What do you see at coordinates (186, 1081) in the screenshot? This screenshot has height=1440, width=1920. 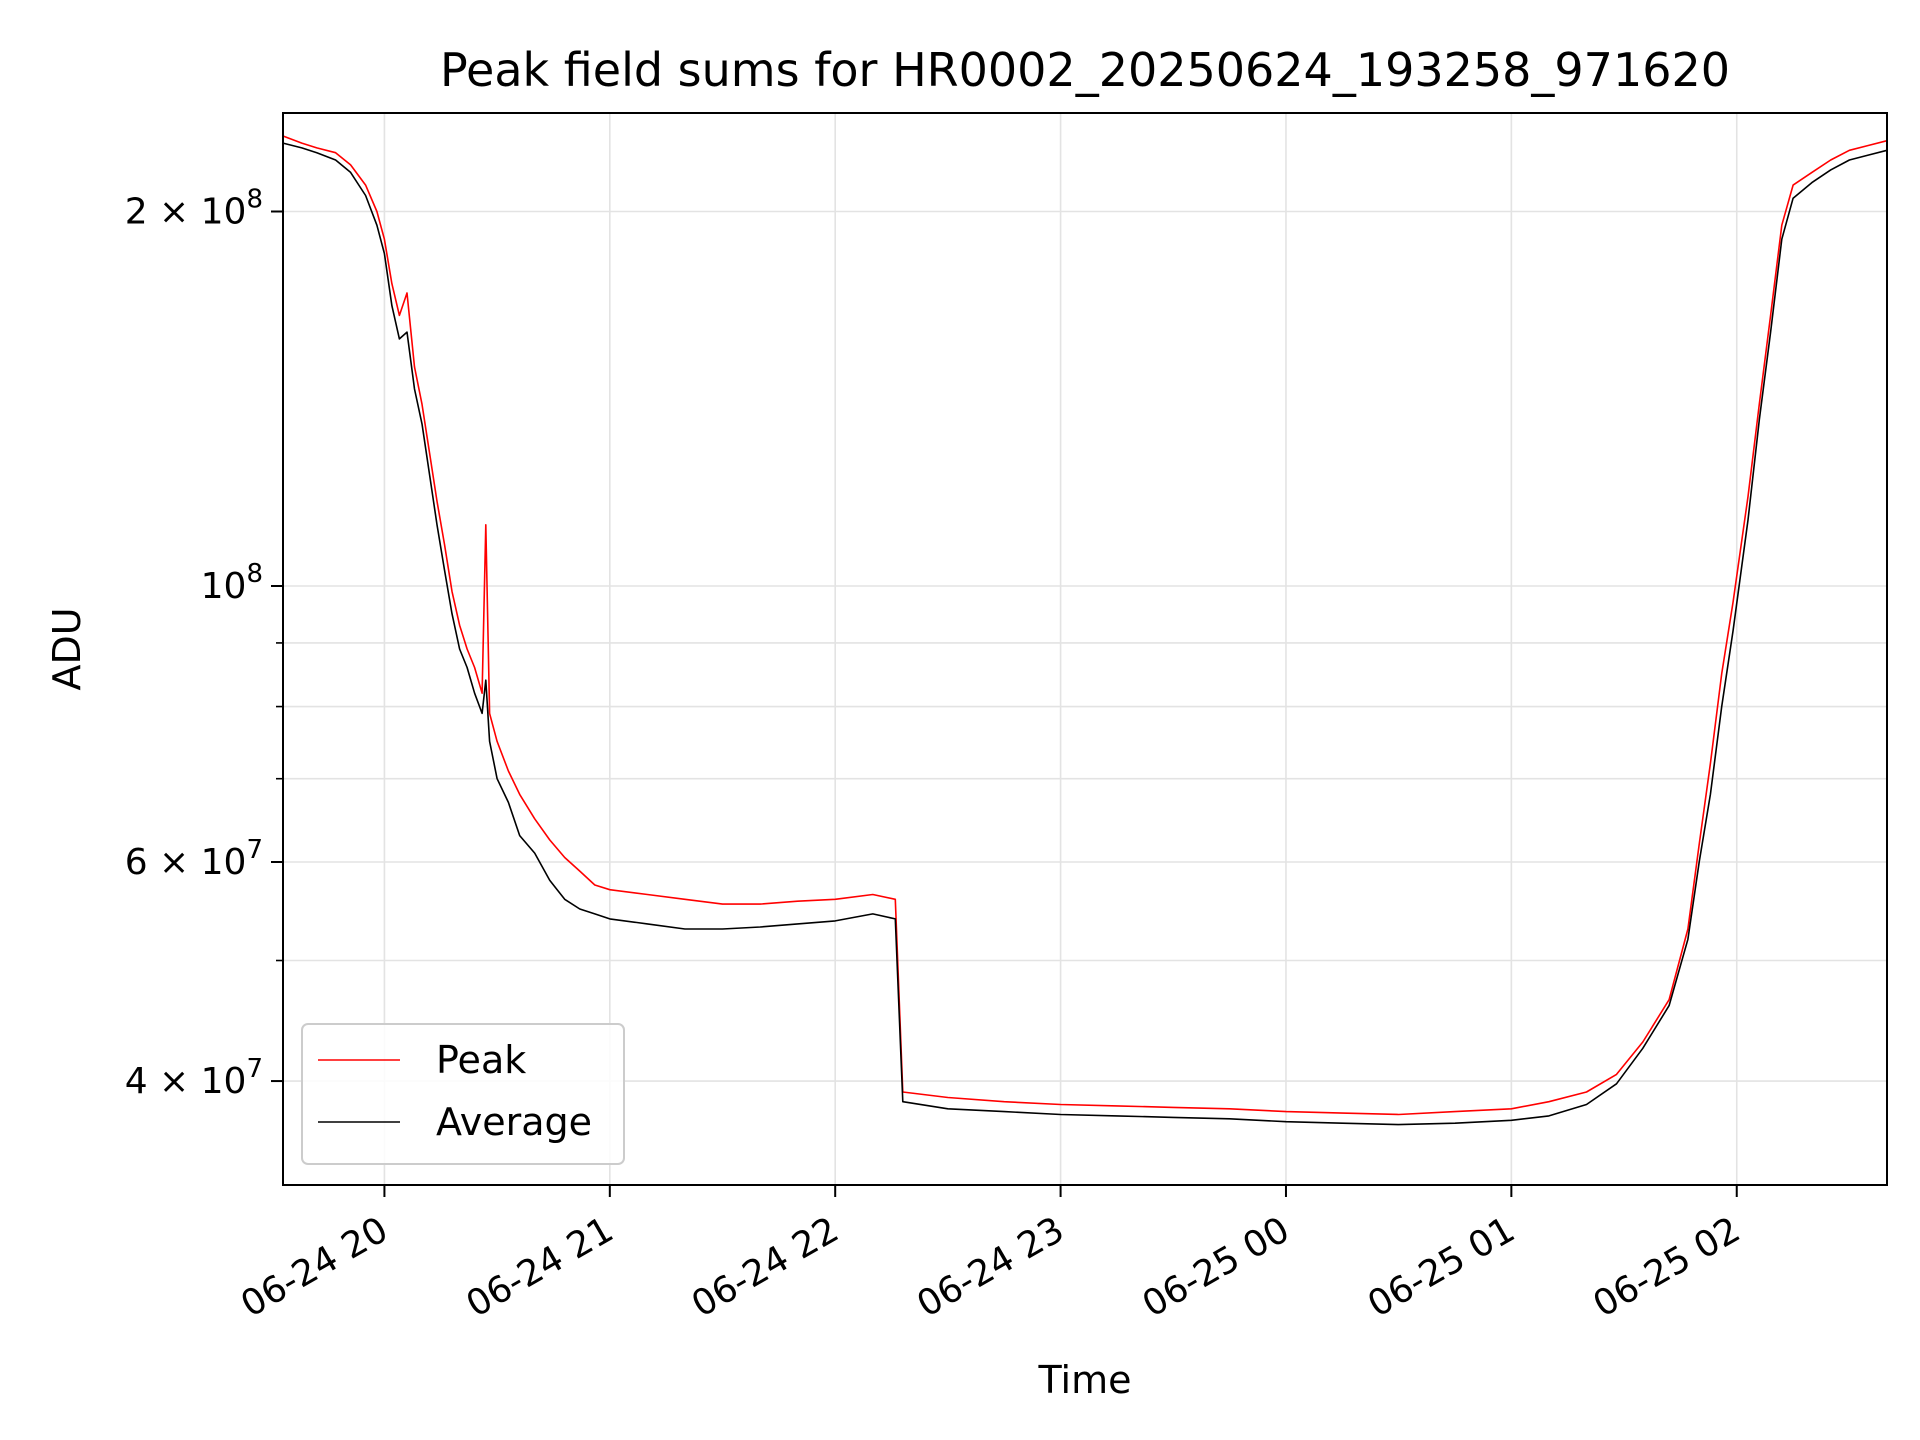 I see `y-tick-label-base: 4 × 10` at bounding box center [186, 1081].